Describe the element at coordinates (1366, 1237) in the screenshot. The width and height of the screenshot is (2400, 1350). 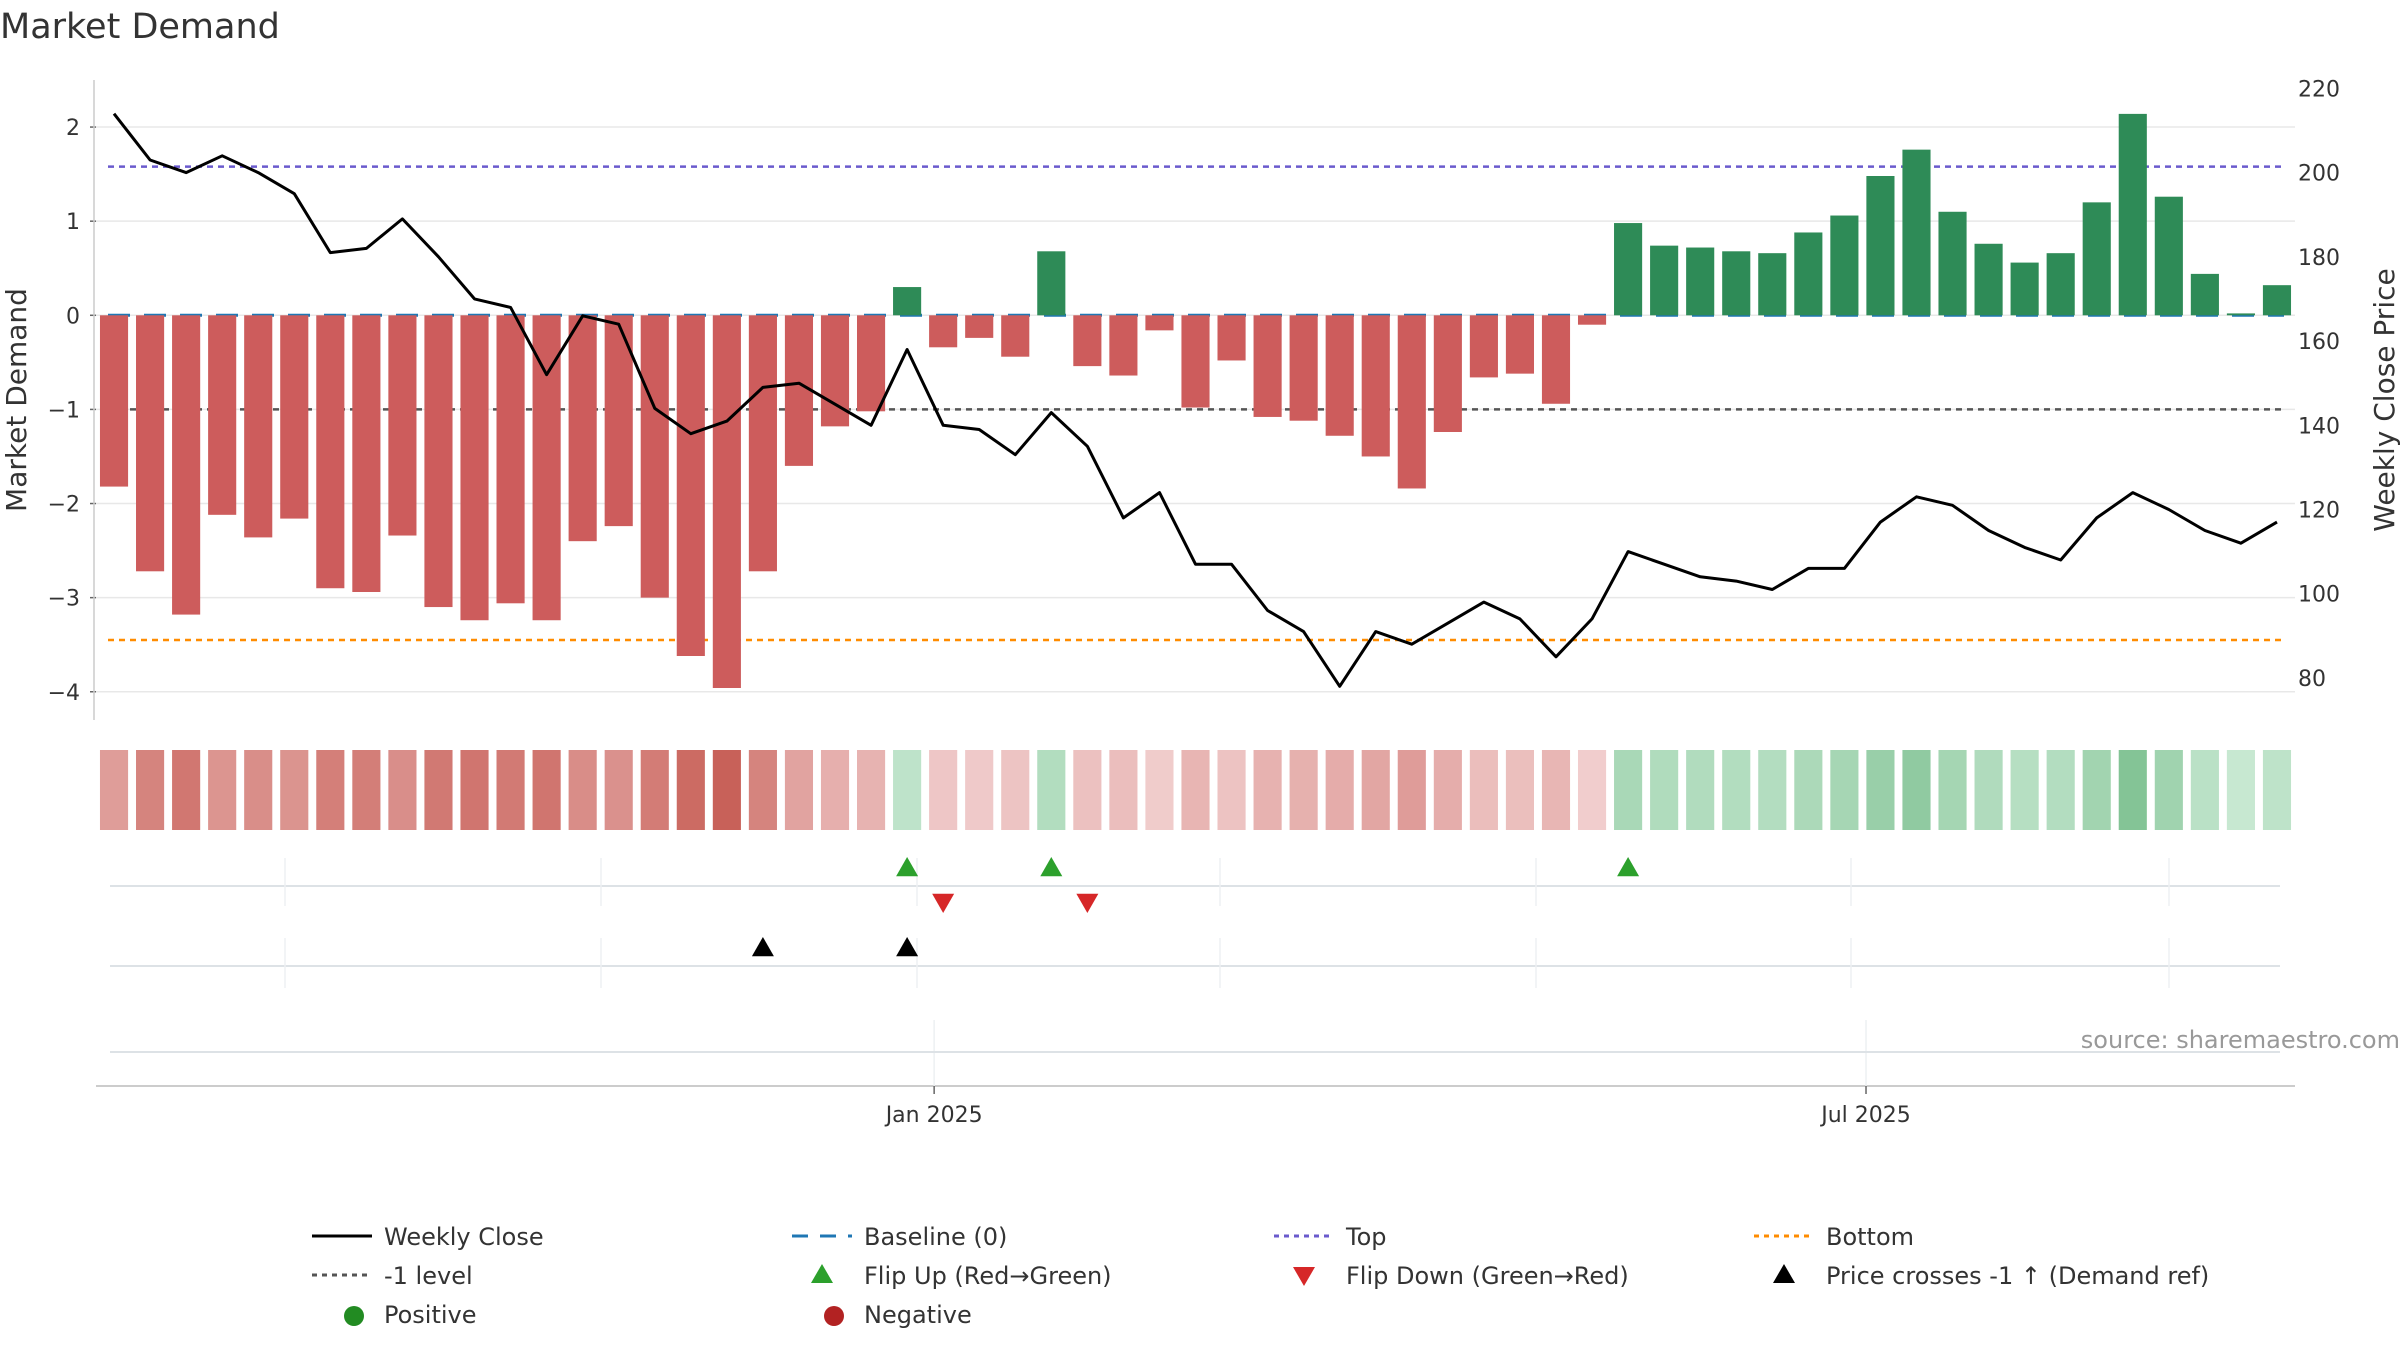
I see `legend-label: Top` at that location.